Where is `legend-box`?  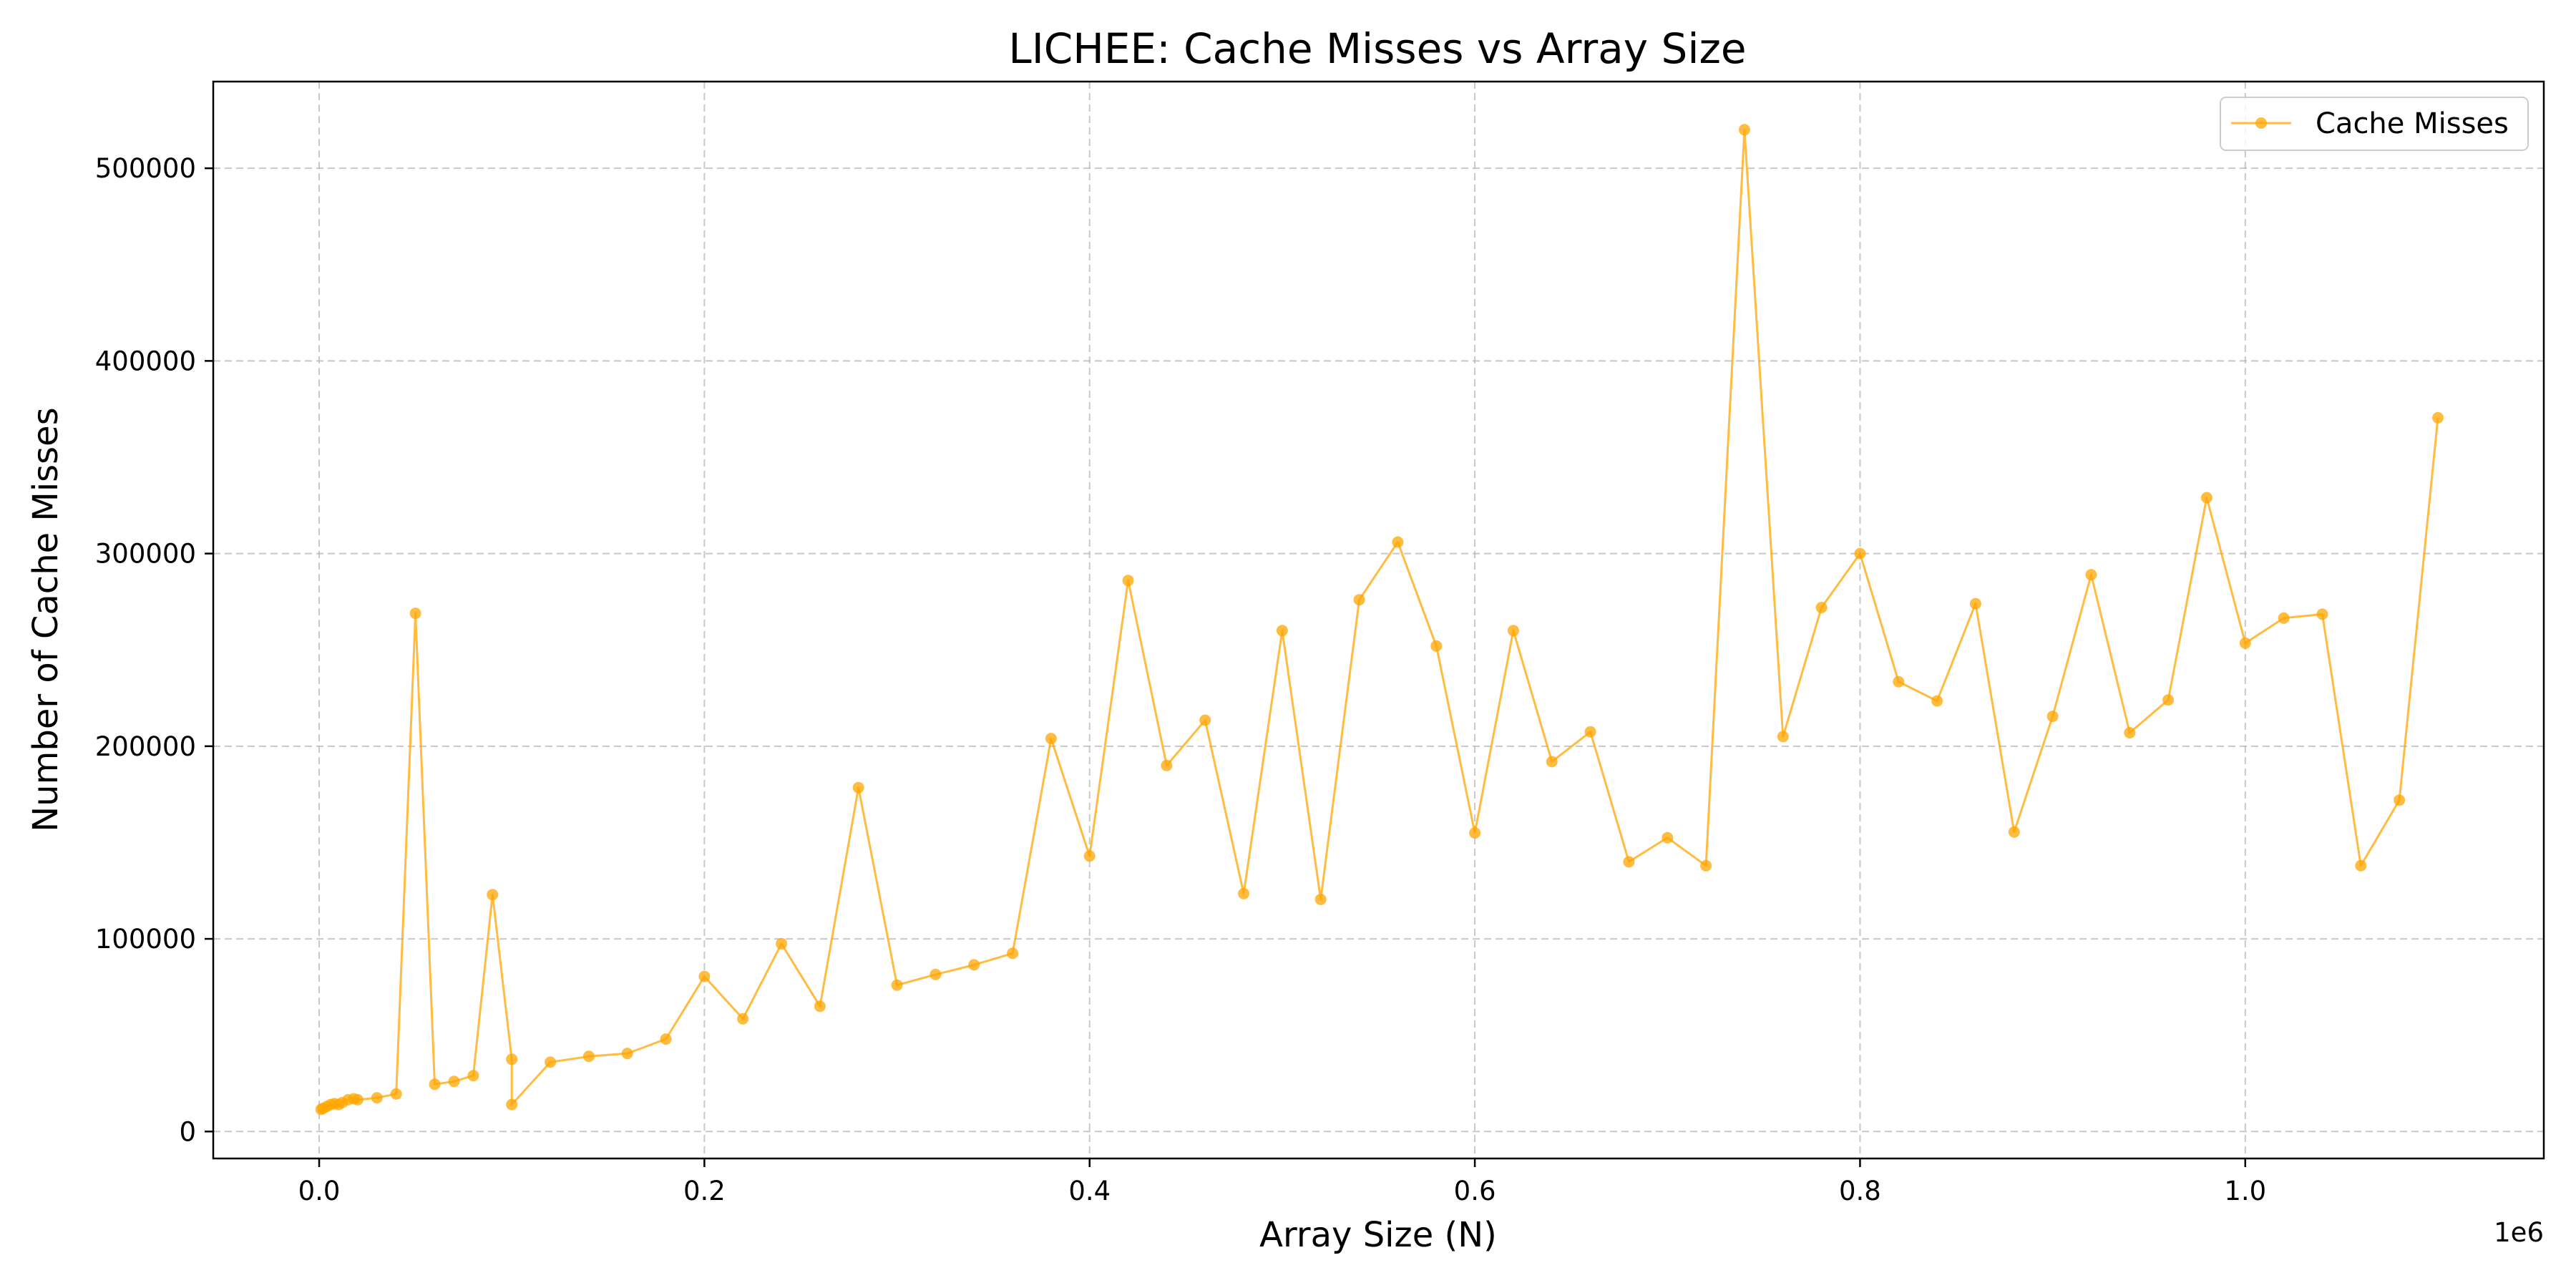
legend-box is located at coordinates (2374, 124).